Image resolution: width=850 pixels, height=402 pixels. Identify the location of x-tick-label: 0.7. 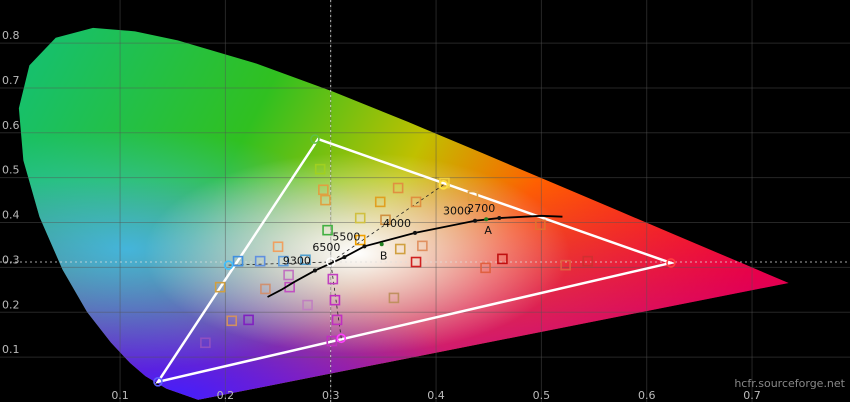
(752, 395).